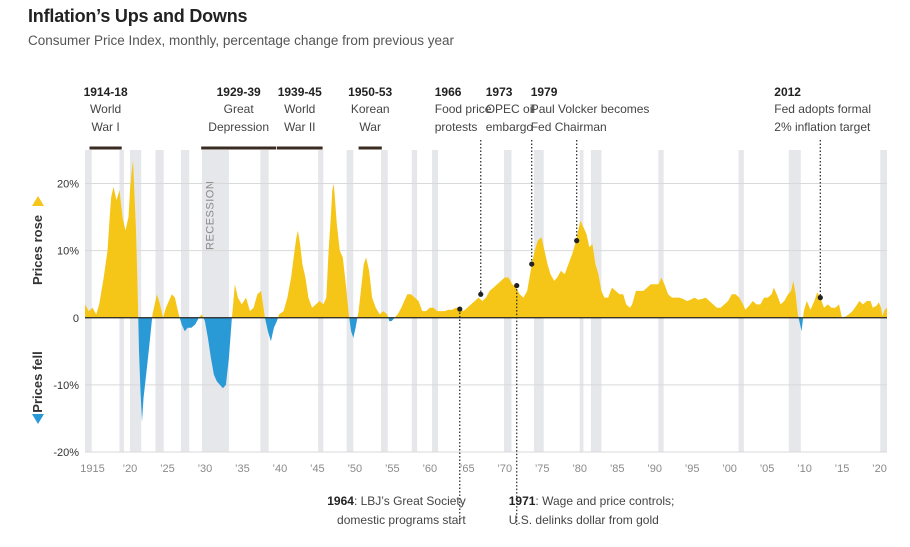 This screenshot has width=910, height=547. What do you see at coordinates (205, 469) in the screenshot?
I see `x-tick-label: ’30` at bounding box center [205, 469].